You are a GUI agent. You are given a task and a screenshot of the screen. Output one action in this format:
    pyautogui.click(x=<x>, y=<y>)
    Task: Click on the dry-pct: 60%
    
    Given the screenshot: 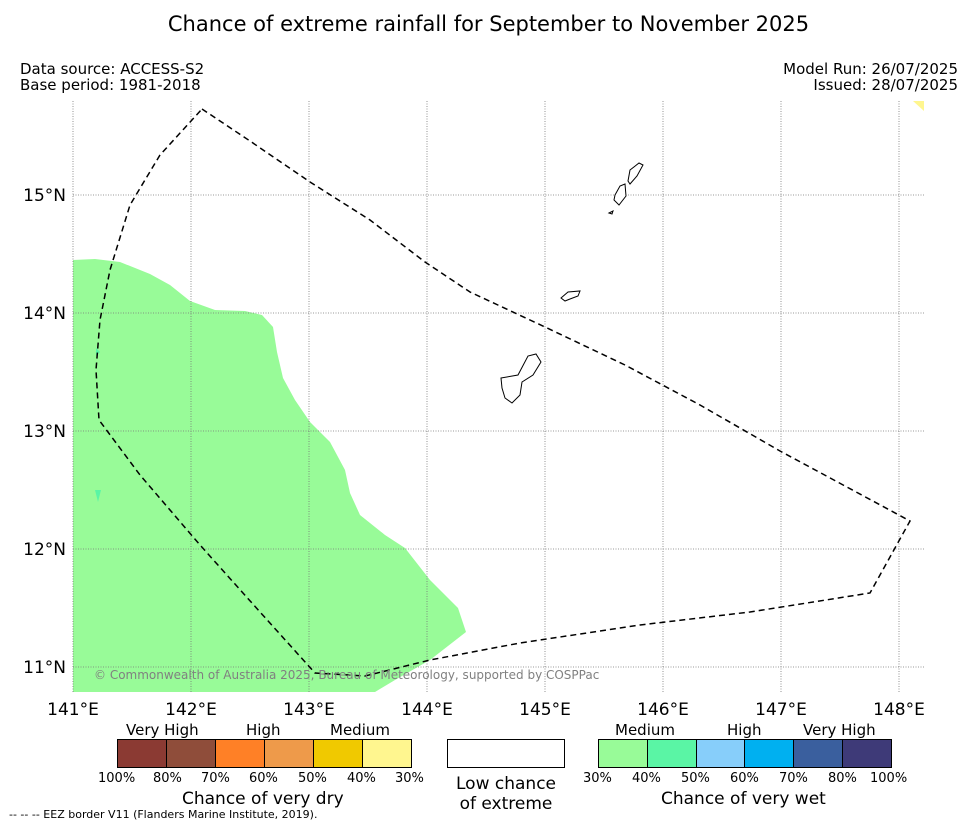 What is the action you would take?
    pyautogui.click(x=263, y=778)
    